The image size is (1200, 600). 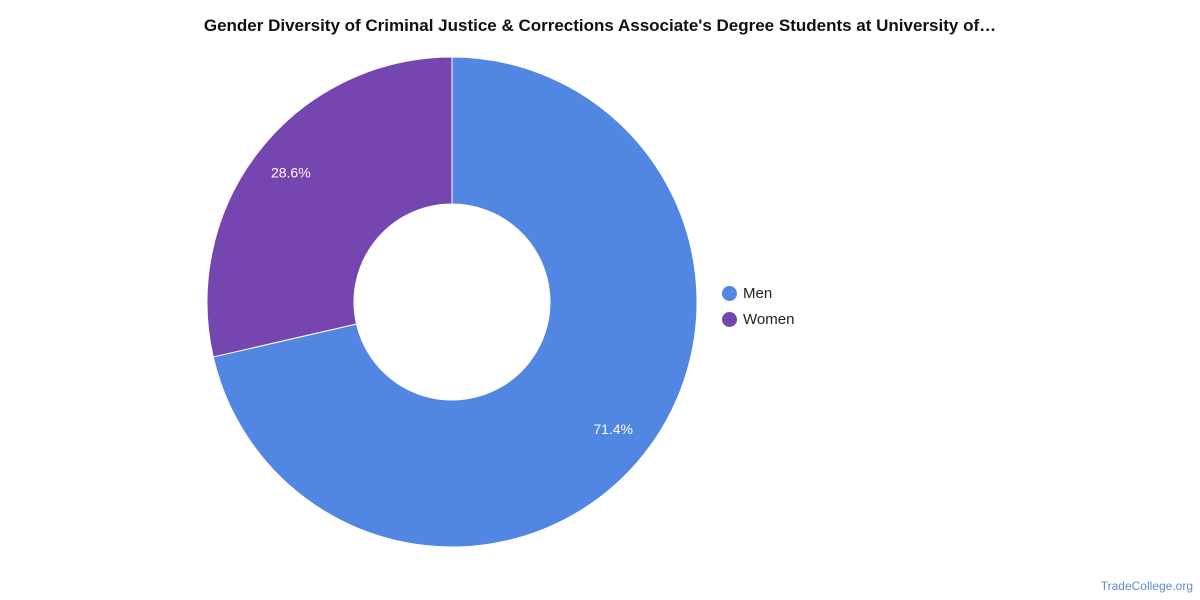 What do you see at coordinates (729, 319) in the screenshot?
I see `legend-swatch-women` at bounding box center [729, 319].